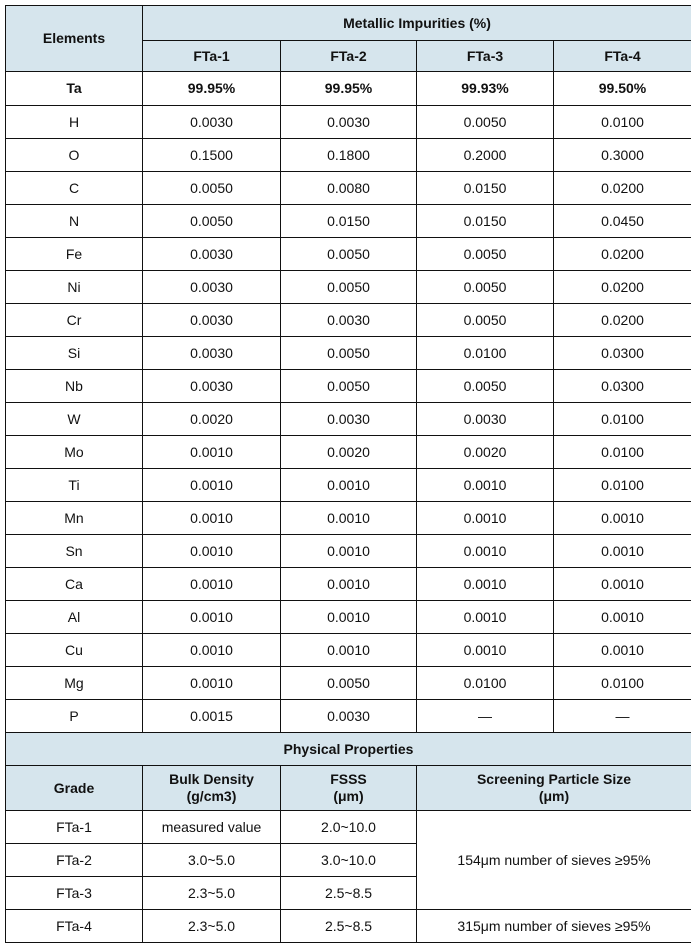 This screenshot has height=943, width=691. Describe the element at coordinates (211, 779) in the screenshot. I see `bulk-density-header-label: Bulk Density` at that location.